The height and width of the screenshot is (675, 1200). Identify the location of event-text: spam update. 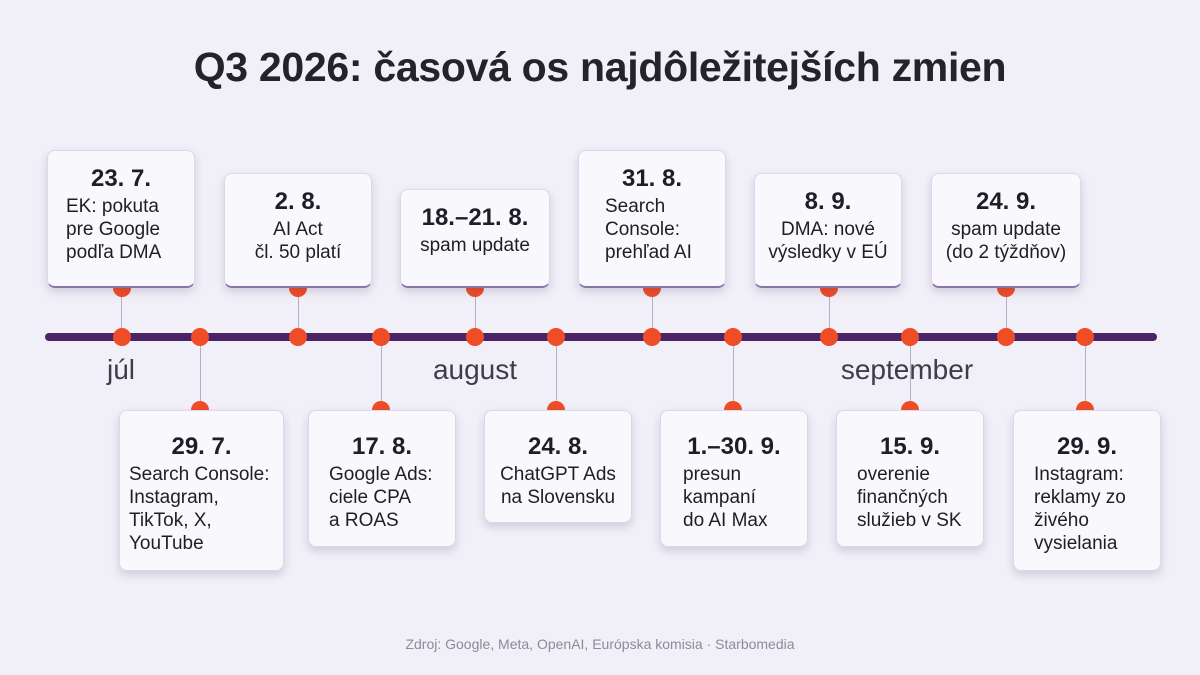
(475, 245).